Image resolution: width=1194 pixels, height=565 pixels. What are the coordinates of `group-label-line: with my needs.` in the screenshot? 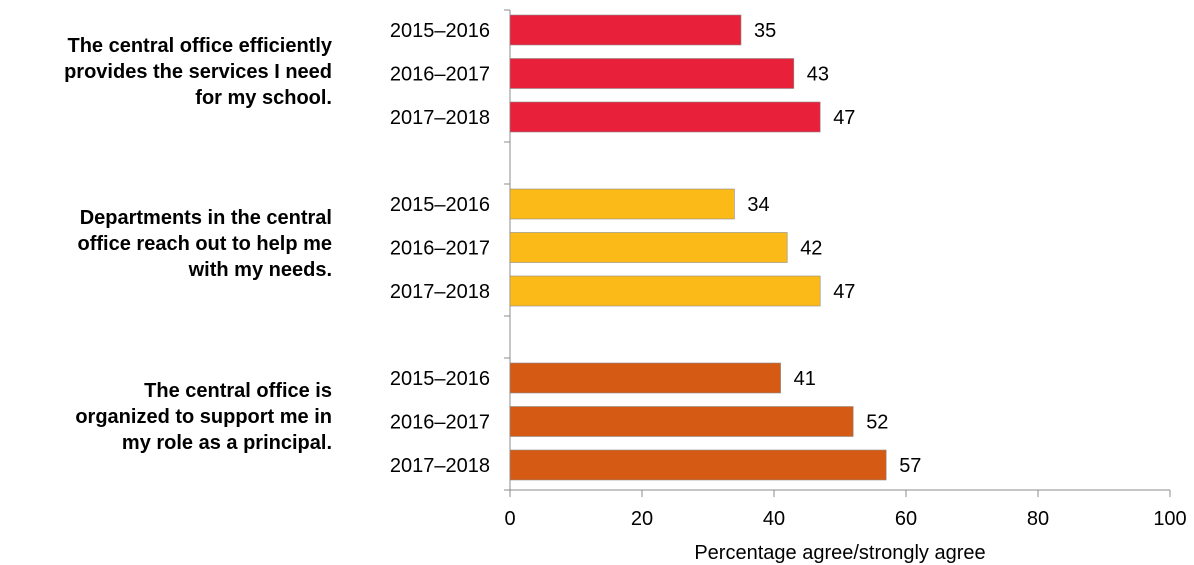 It's located at (260, 270).